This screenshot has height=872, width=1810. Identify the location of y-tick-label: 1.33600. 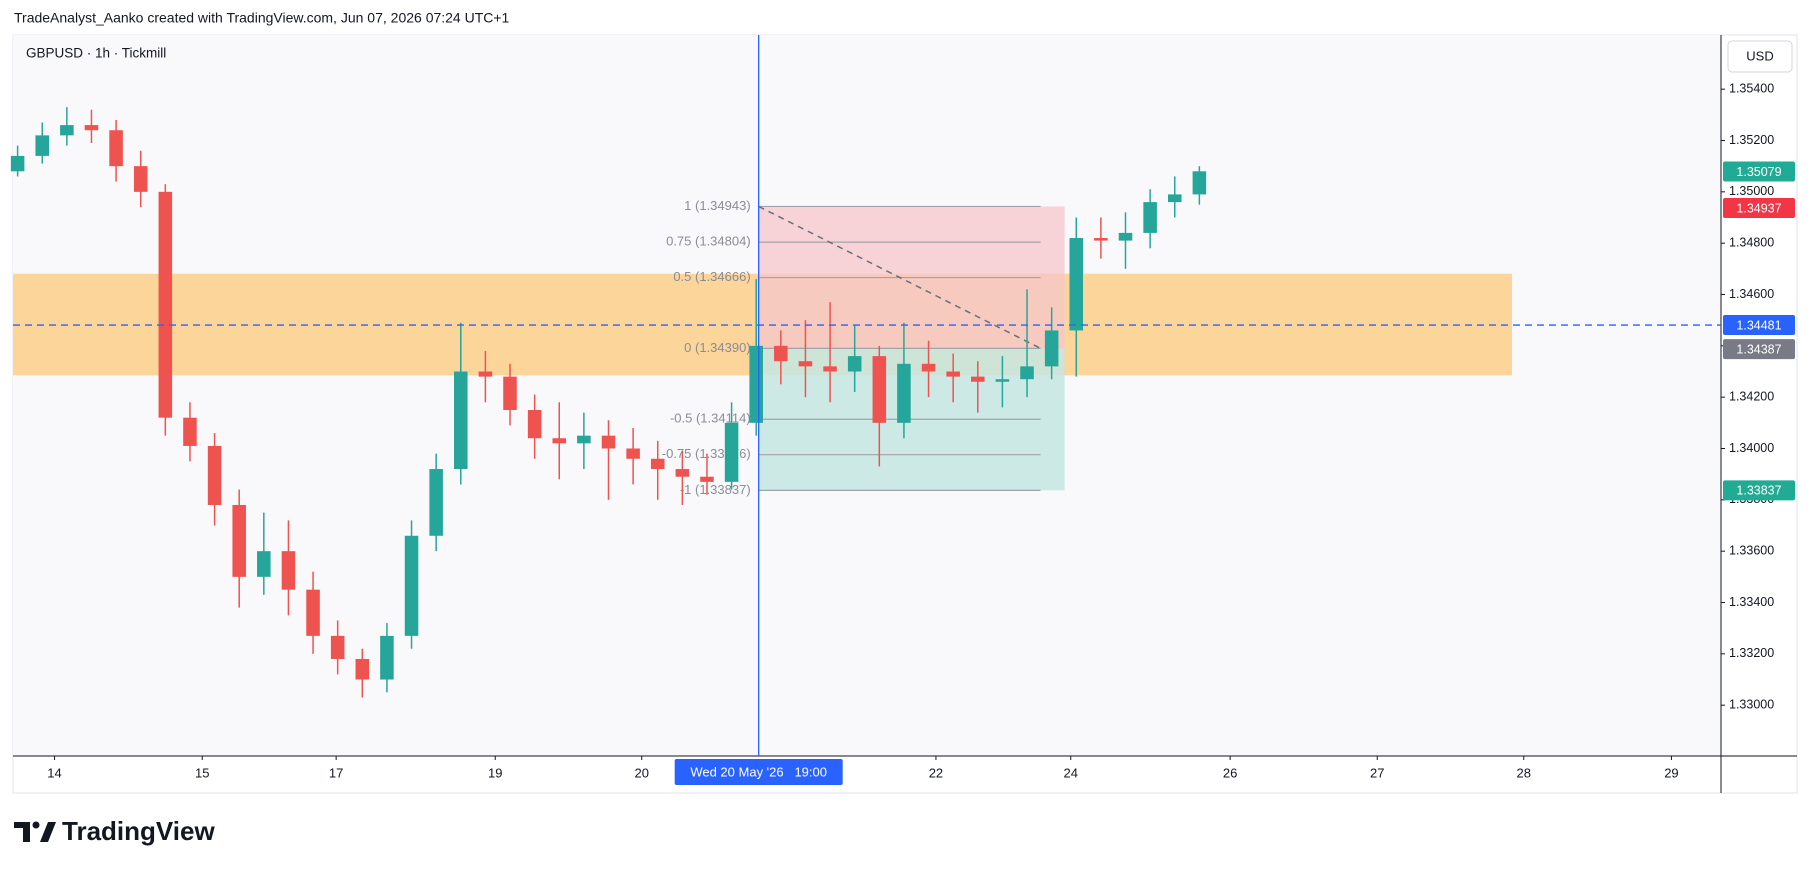
(1751, 550).